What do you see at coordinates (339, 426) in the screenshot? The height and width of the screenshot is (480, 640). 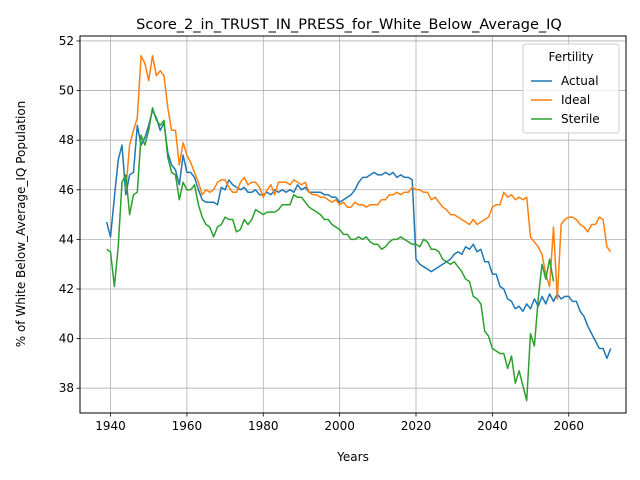 I see `x-tick-label: 2000` at bounding box center [339, 426].